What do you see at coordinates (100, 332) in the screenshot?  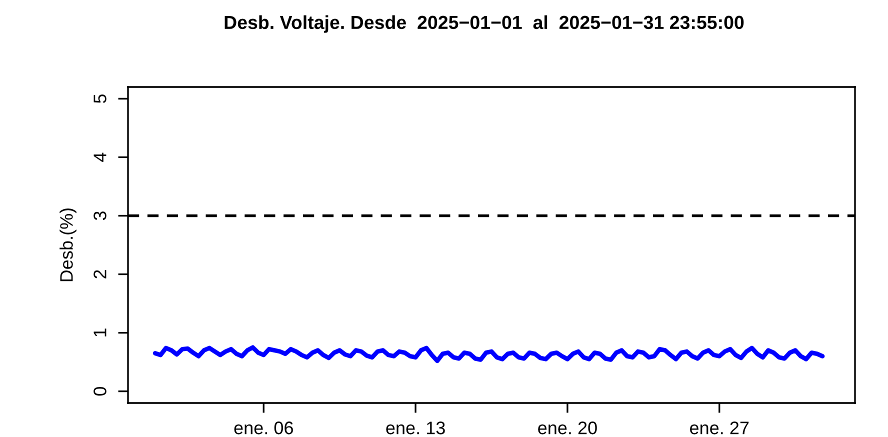 I see `y-tick-label: 1` at bounding box center [100, 332].